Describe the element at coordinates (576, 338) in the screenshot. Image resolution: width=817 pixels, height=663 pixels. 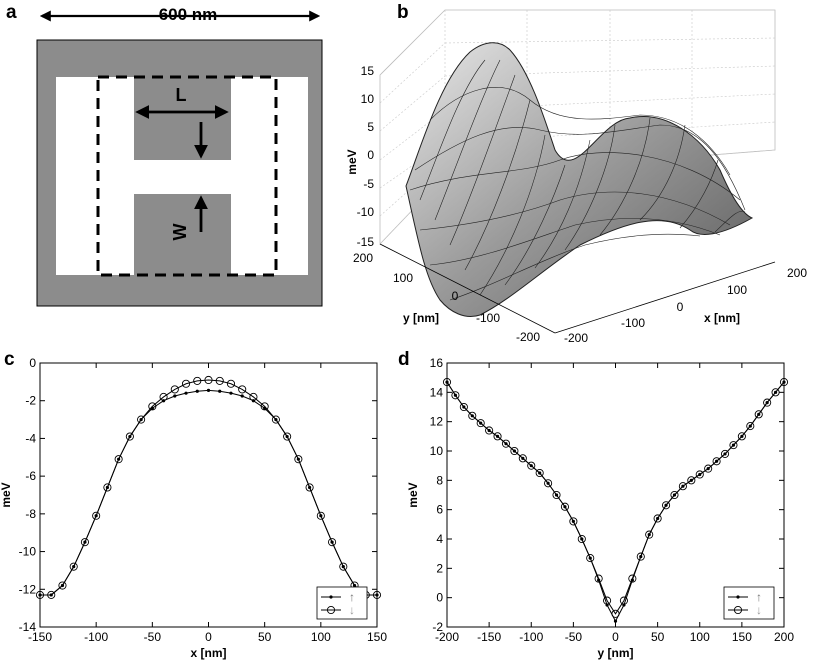
I see `x-tick: -200` at that location.